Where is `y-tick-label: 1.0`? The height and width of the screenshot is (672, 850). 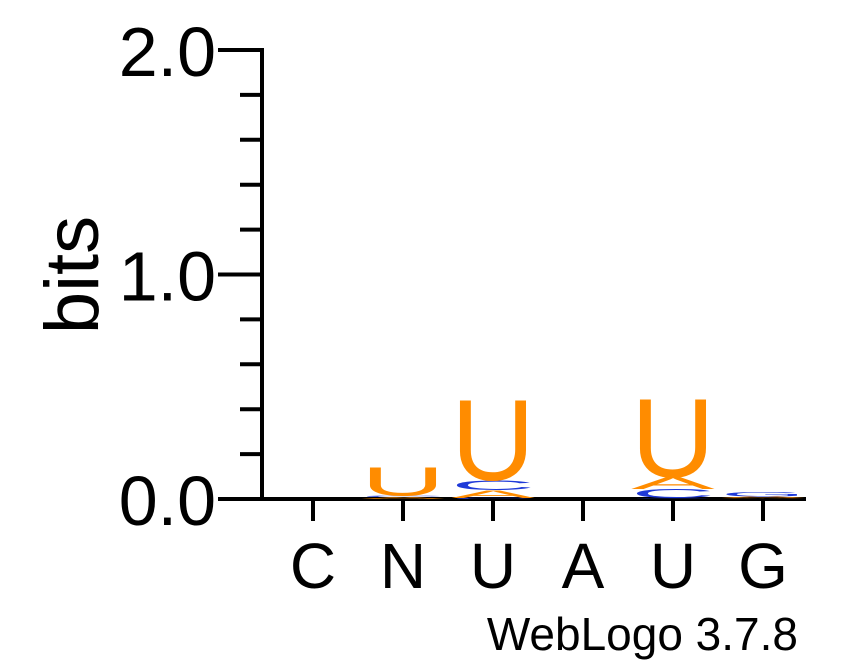 y-tick-label: 1.0 is located at coordinates (167, 277).